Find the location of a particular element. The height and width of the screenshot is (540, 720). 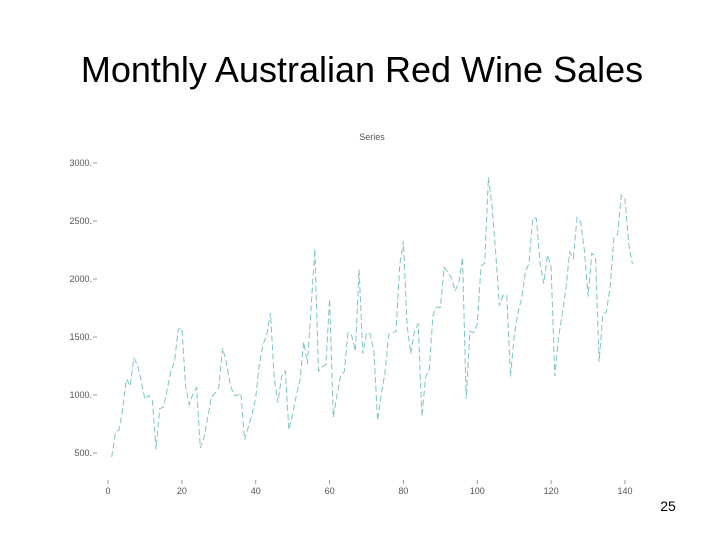

y-tick-label: 2000. is located at coordinates (80, 279).